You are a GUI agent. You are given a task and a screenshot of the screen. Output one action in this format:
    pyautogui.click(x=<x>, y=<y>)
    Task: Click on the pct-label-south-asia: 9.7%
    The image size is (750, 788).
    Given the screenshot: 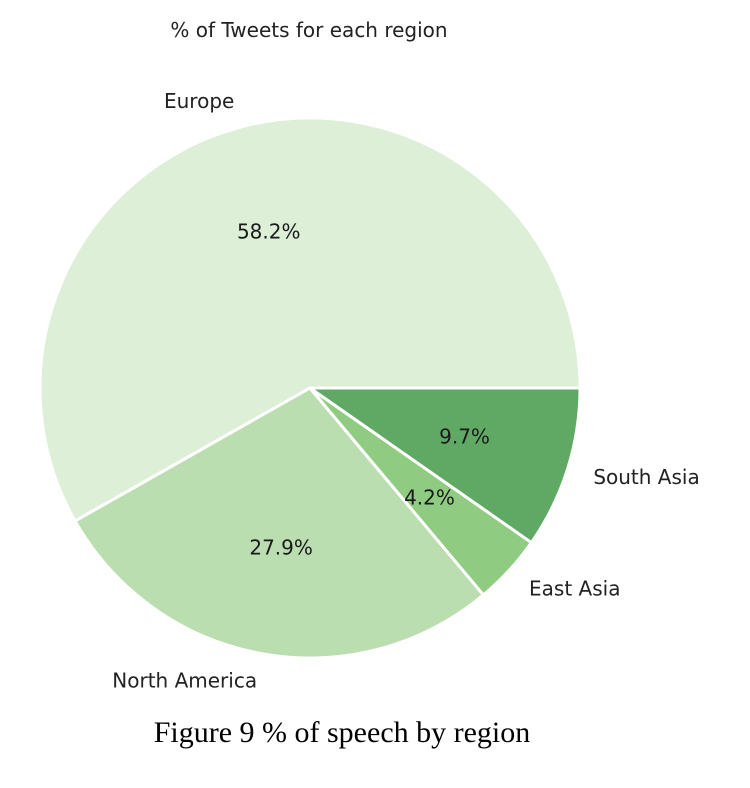 What is the action you would take?
    pyautogui.click(x=464, y=437)
    